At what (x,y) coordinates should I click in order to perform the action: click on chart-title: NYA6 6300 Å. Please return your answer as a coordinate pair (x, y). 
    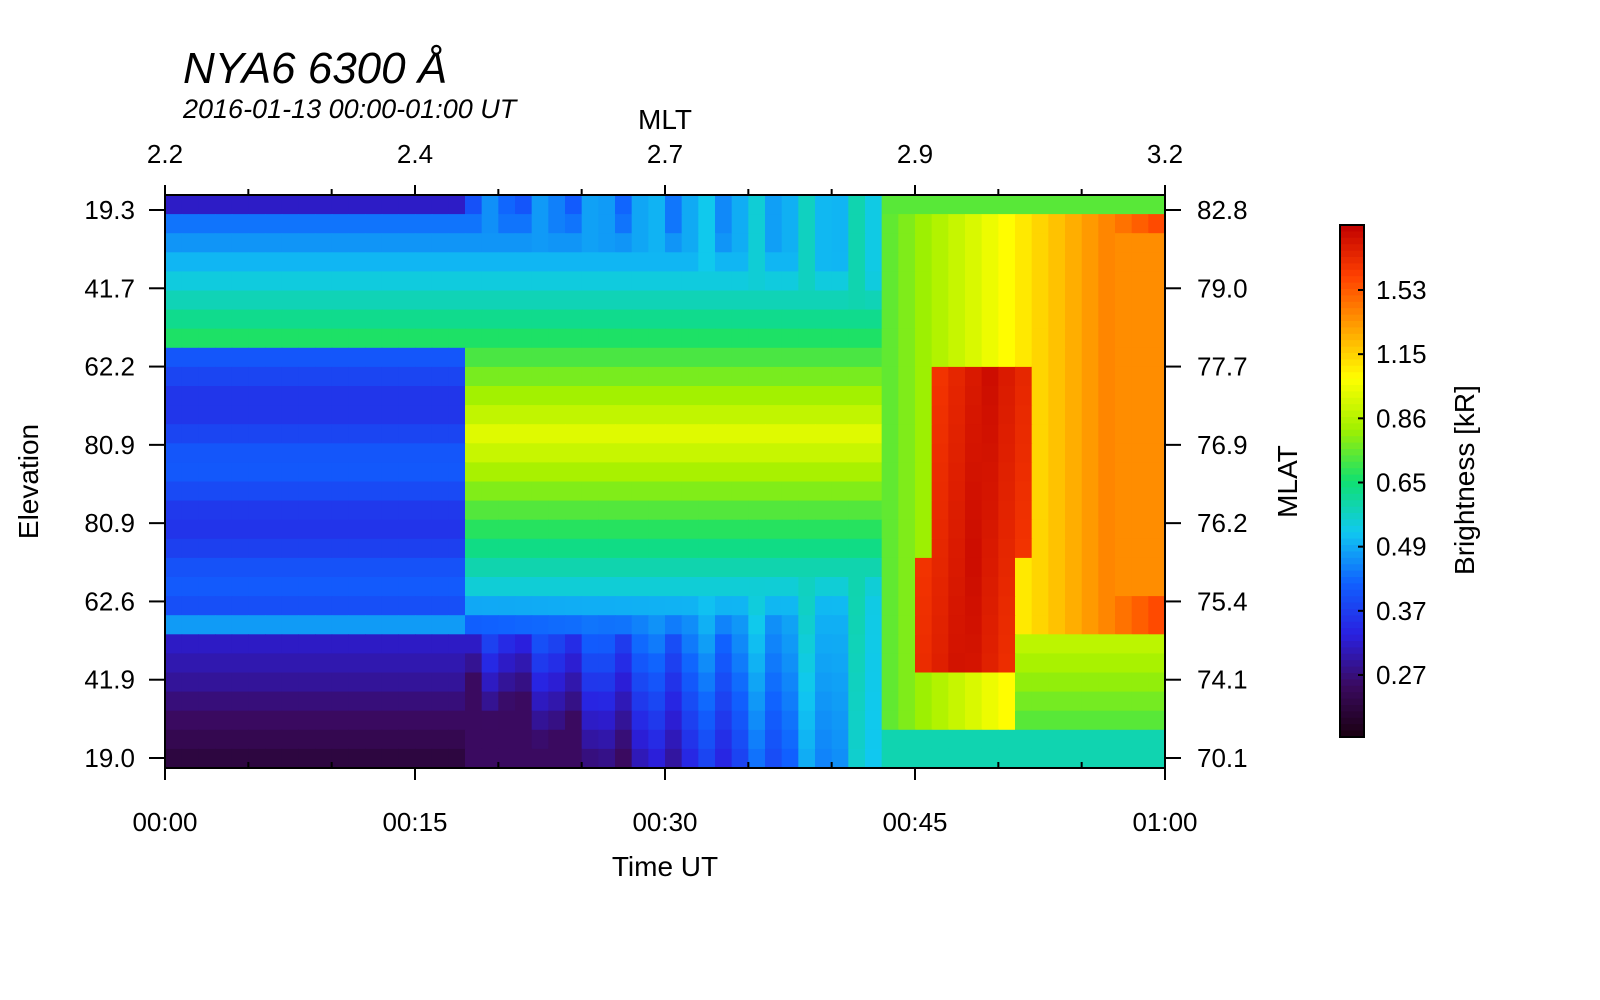
    Looking at the image, I should click on (315, 68).